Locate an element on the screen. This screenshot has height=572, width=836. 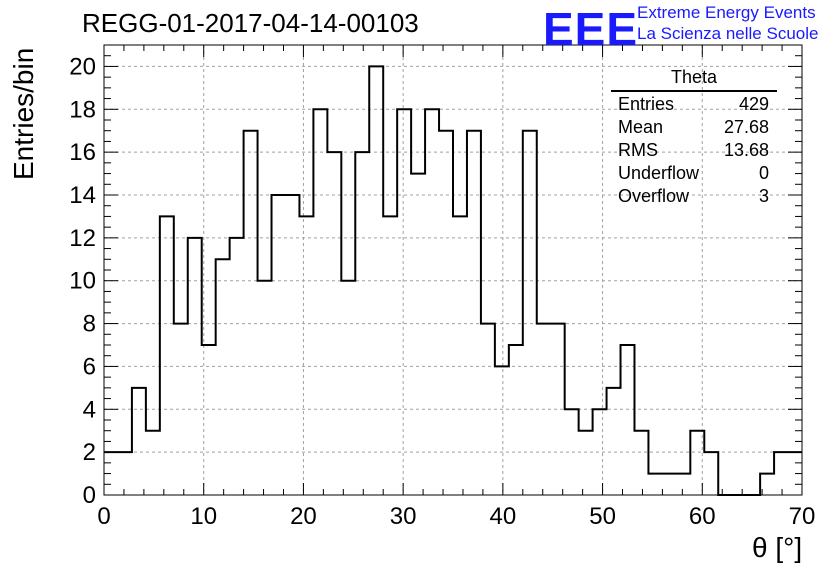
stats-value: 13.68 is located at coordinates (746, 150).